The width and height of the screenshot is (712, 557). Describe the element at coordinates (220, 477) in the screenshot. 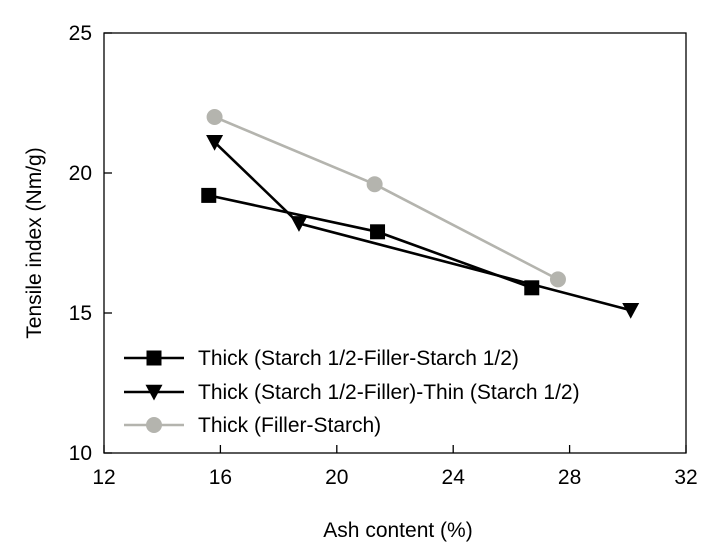

I see `x-tick-label: 16` at that location.